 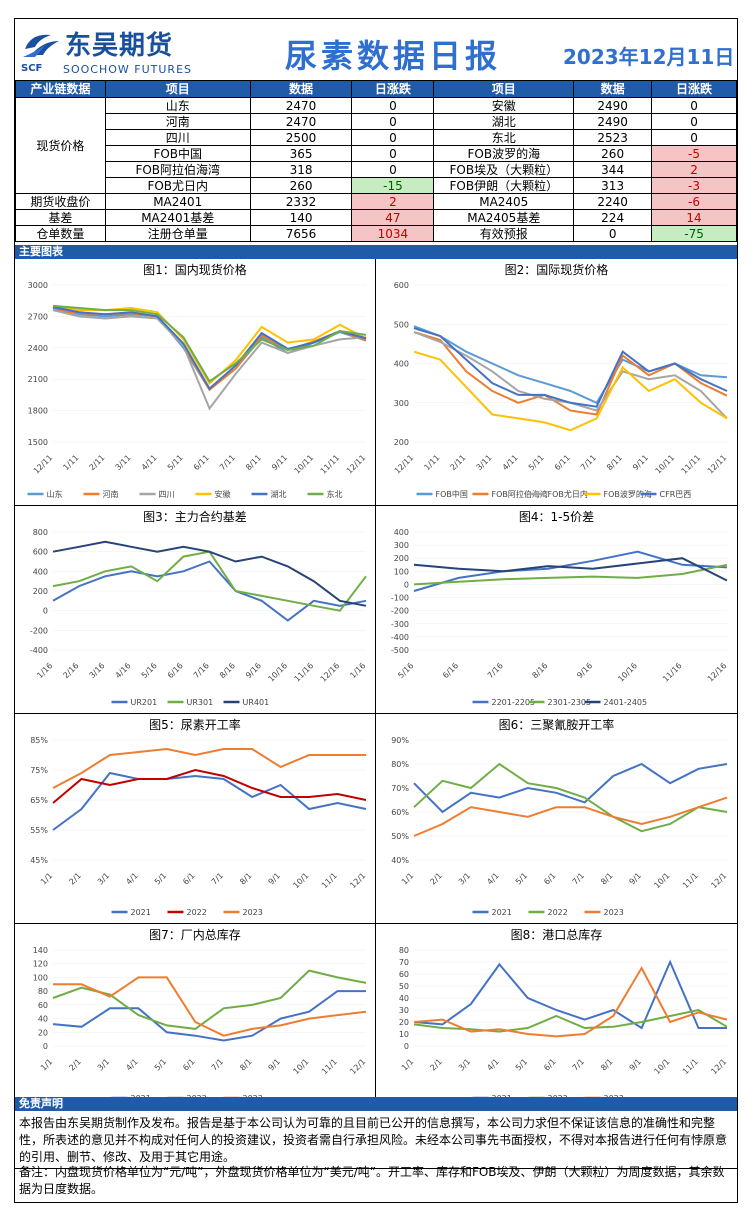 I want to click on y-tick-label: -100, so click(x=400, y=598).